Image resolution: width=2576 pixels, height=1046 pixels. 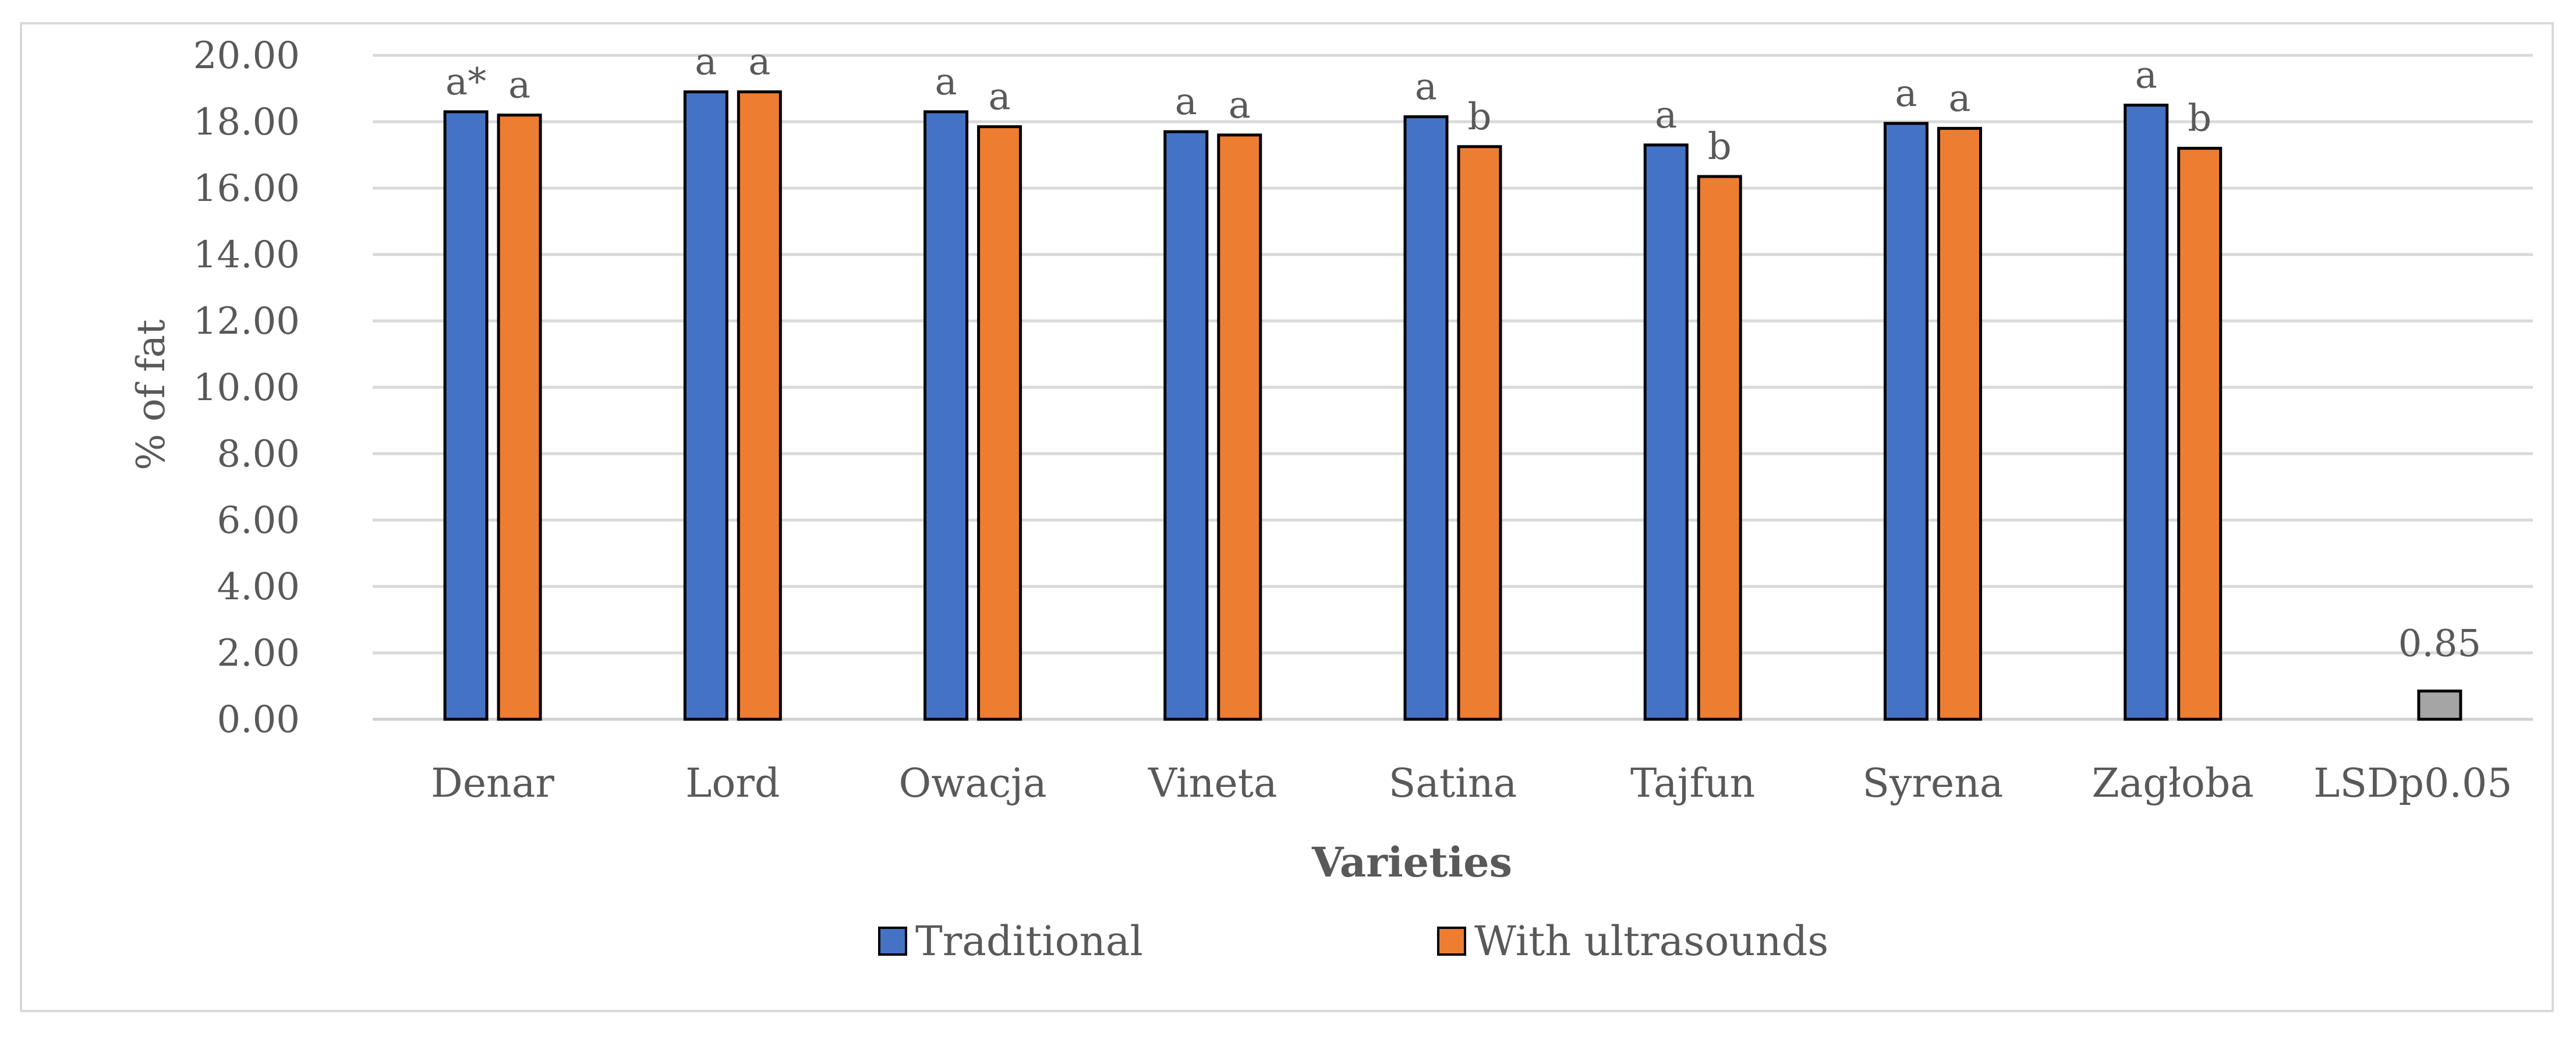 I want to click on legend-label-traditional: Traditional, so click(x=1029, y=941).